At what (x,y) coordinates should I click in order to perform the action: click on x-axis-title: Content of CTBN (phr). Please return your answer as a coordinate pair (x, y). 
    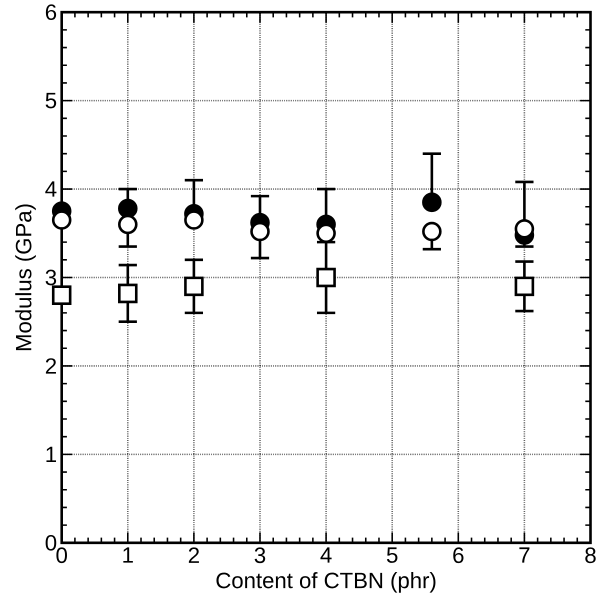
    Looking at the image, I should click on (326, 582).